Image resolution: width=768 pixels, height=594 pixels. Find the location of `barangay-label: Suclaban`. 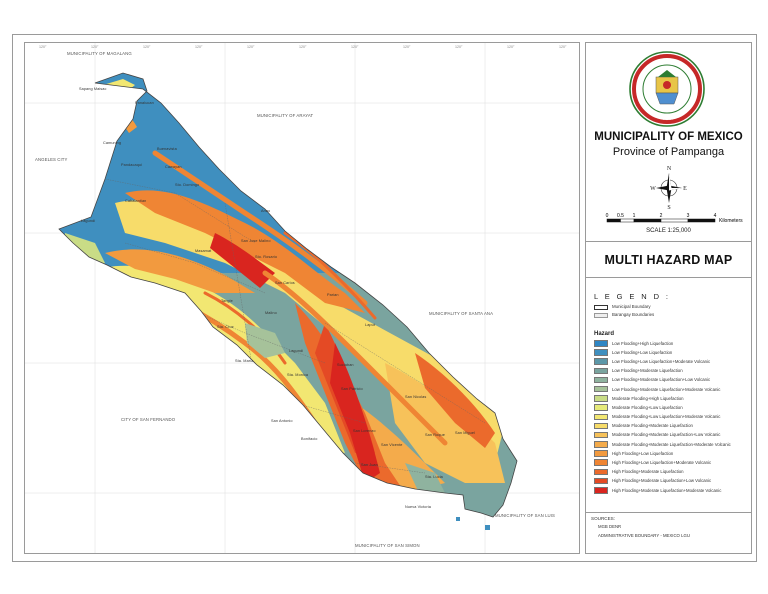

barangay-label: Suclaban is located at coordinates (345, 365).